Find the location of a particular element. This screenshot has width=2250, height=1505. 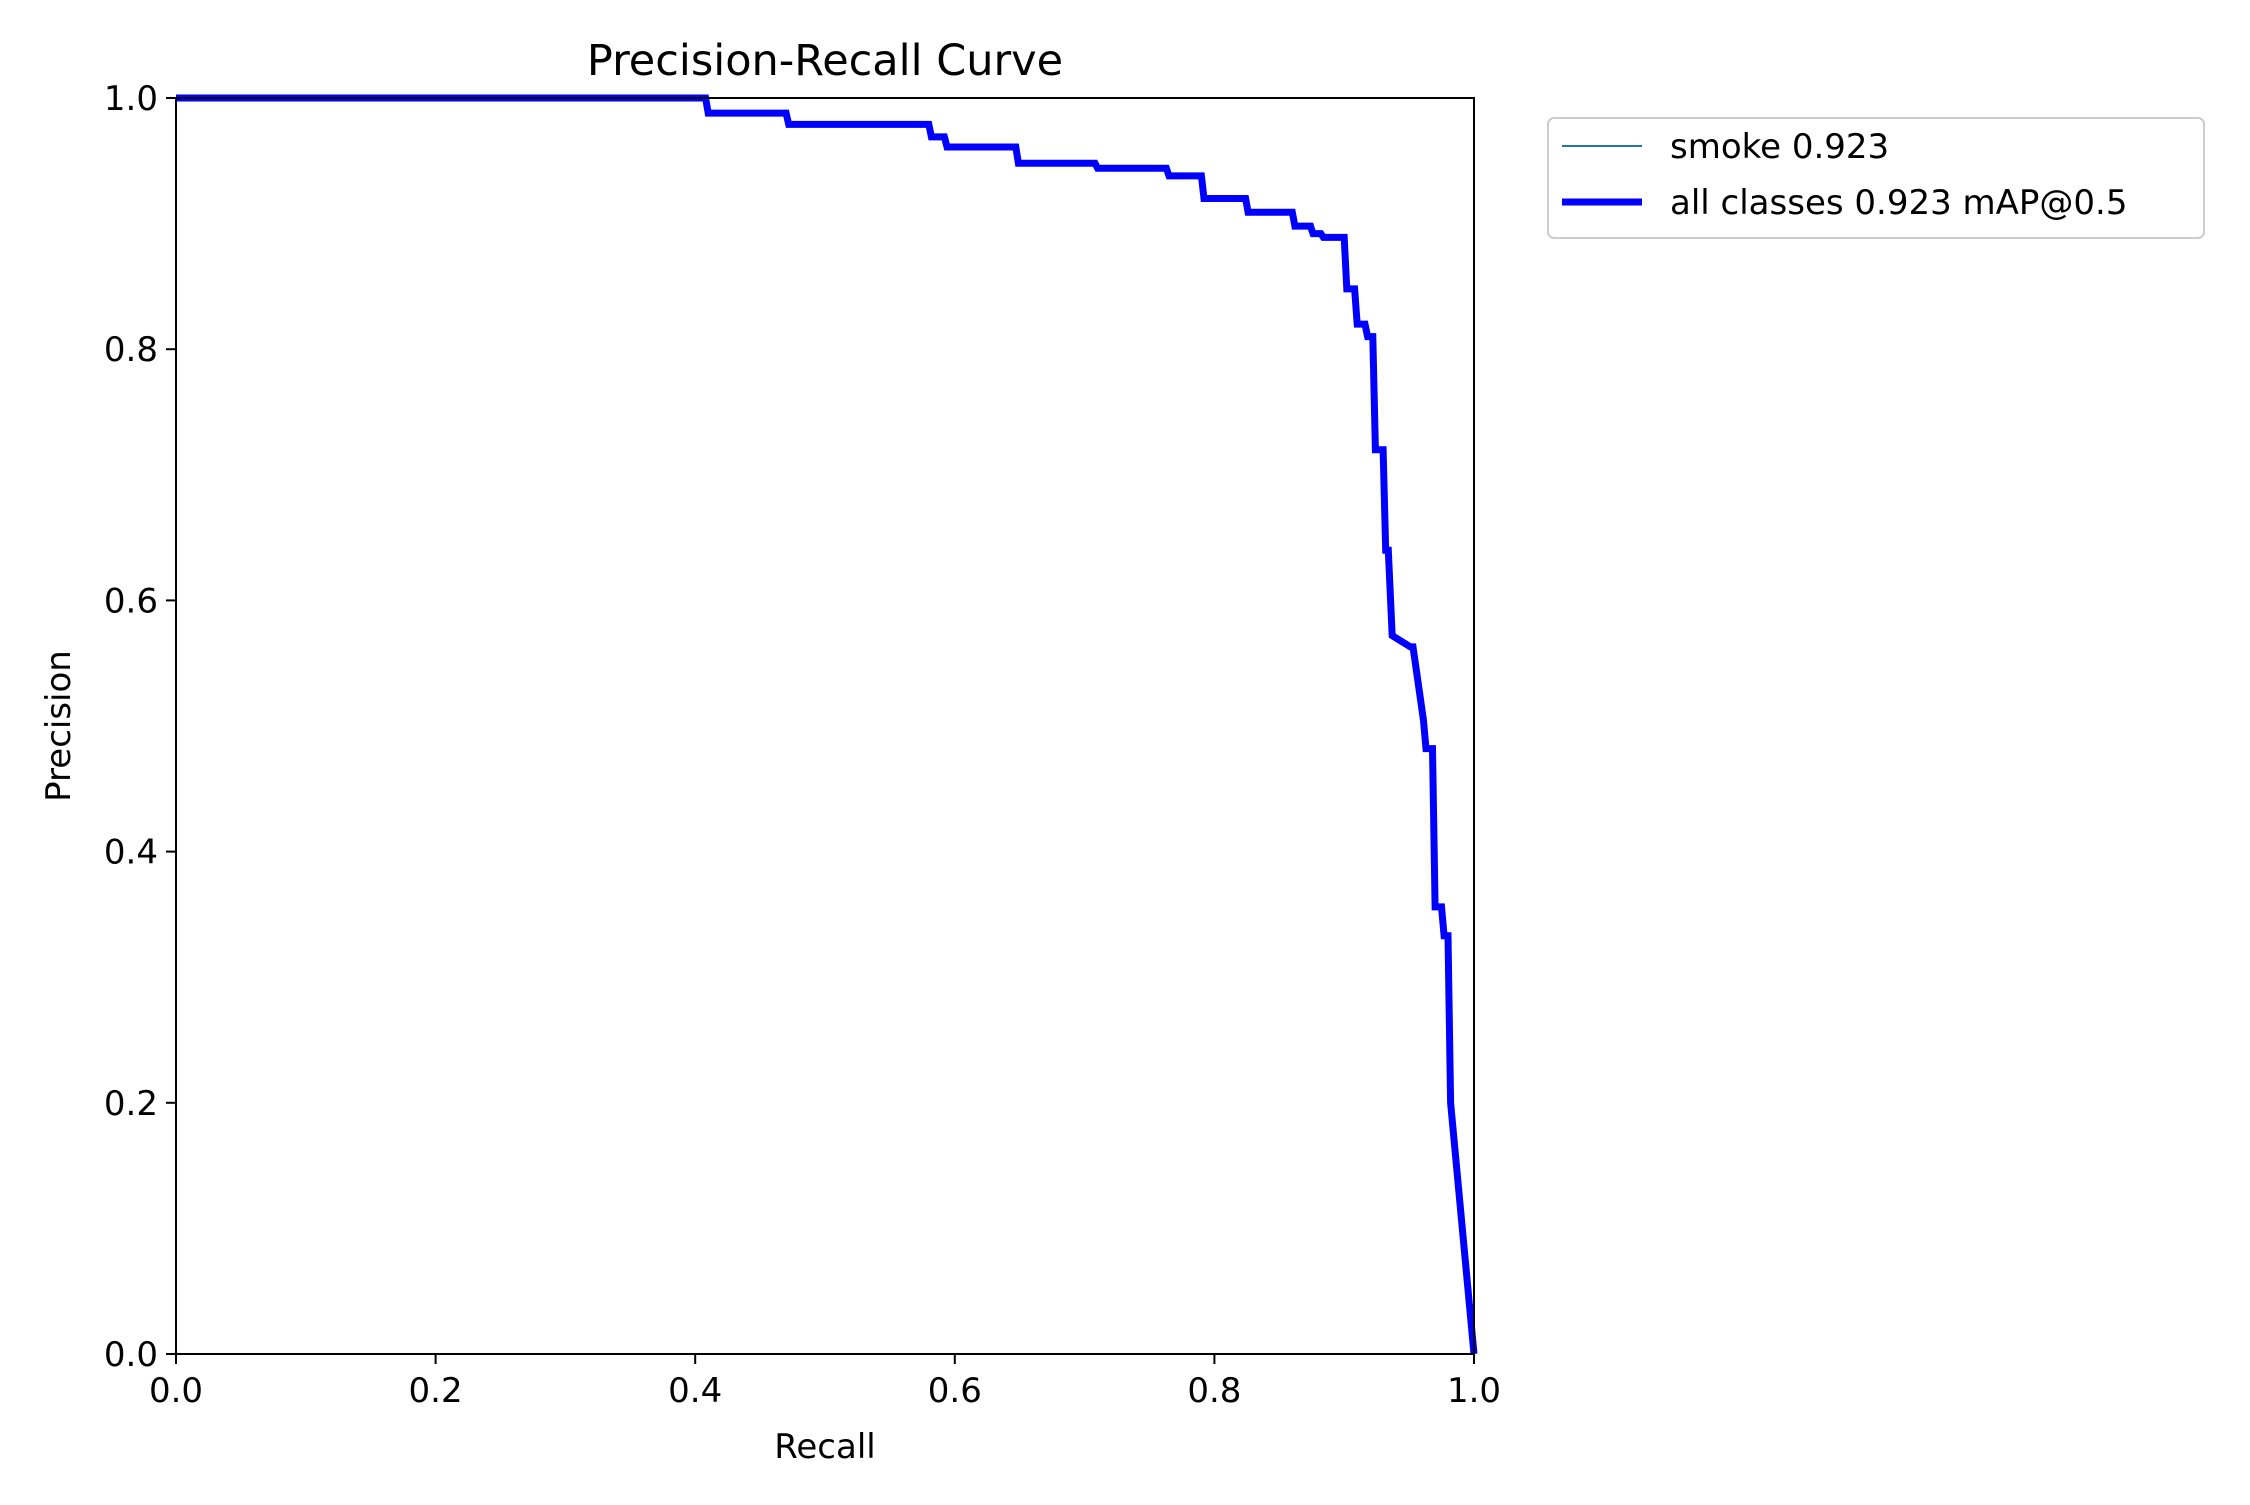

y-tick-label: 0.6 is located at coordinates (131, 601).